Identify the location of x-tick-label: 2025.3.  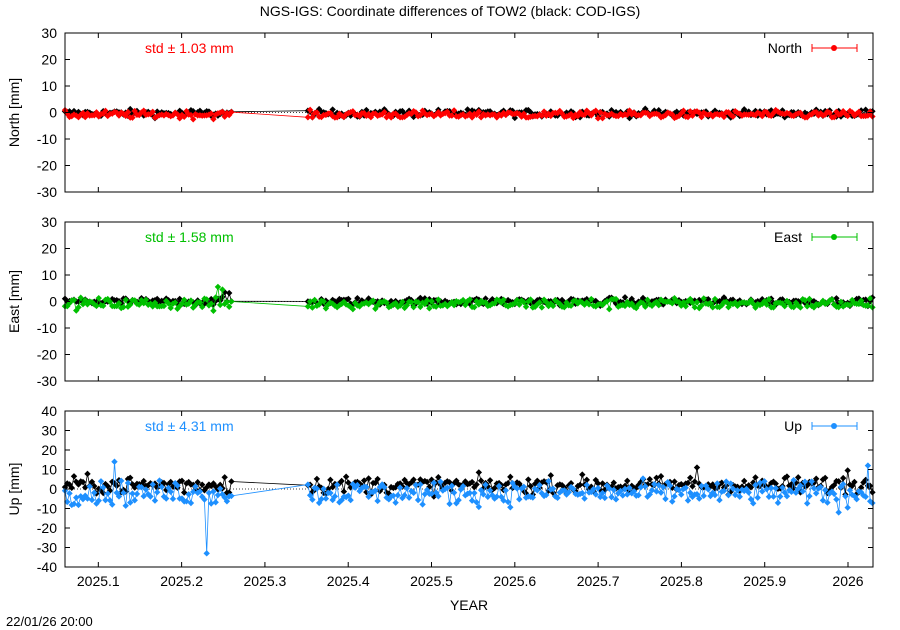
(265, 581).